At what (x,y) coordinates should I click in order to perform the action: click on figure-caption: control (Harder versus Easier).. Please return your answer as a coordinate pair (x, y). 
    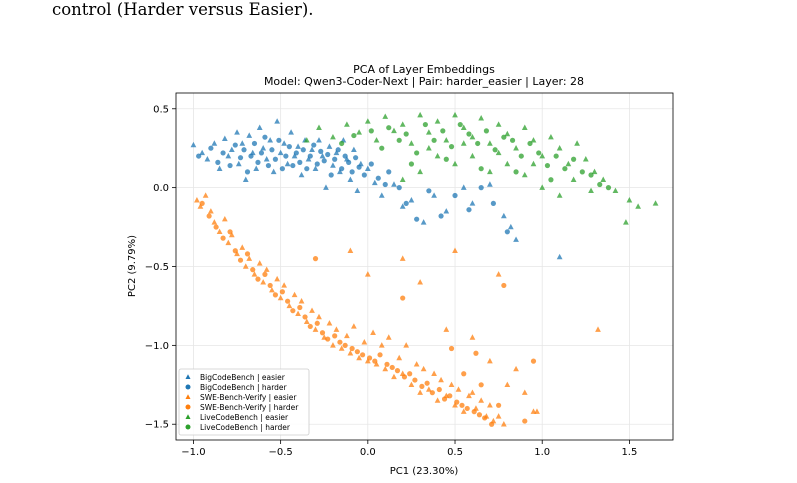
    Looking at the image, I should click on (183, 9).